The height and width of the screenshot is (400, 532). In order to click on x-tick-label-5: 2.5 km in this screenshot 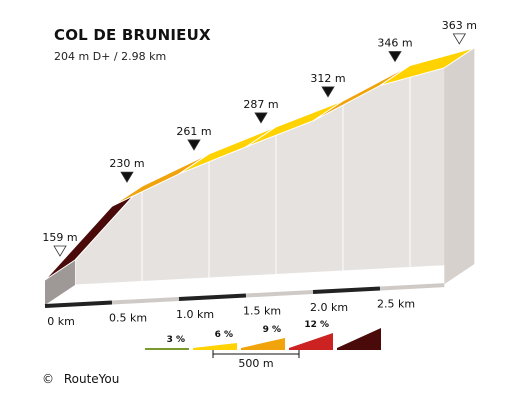, I will do `click(396, 304)`.